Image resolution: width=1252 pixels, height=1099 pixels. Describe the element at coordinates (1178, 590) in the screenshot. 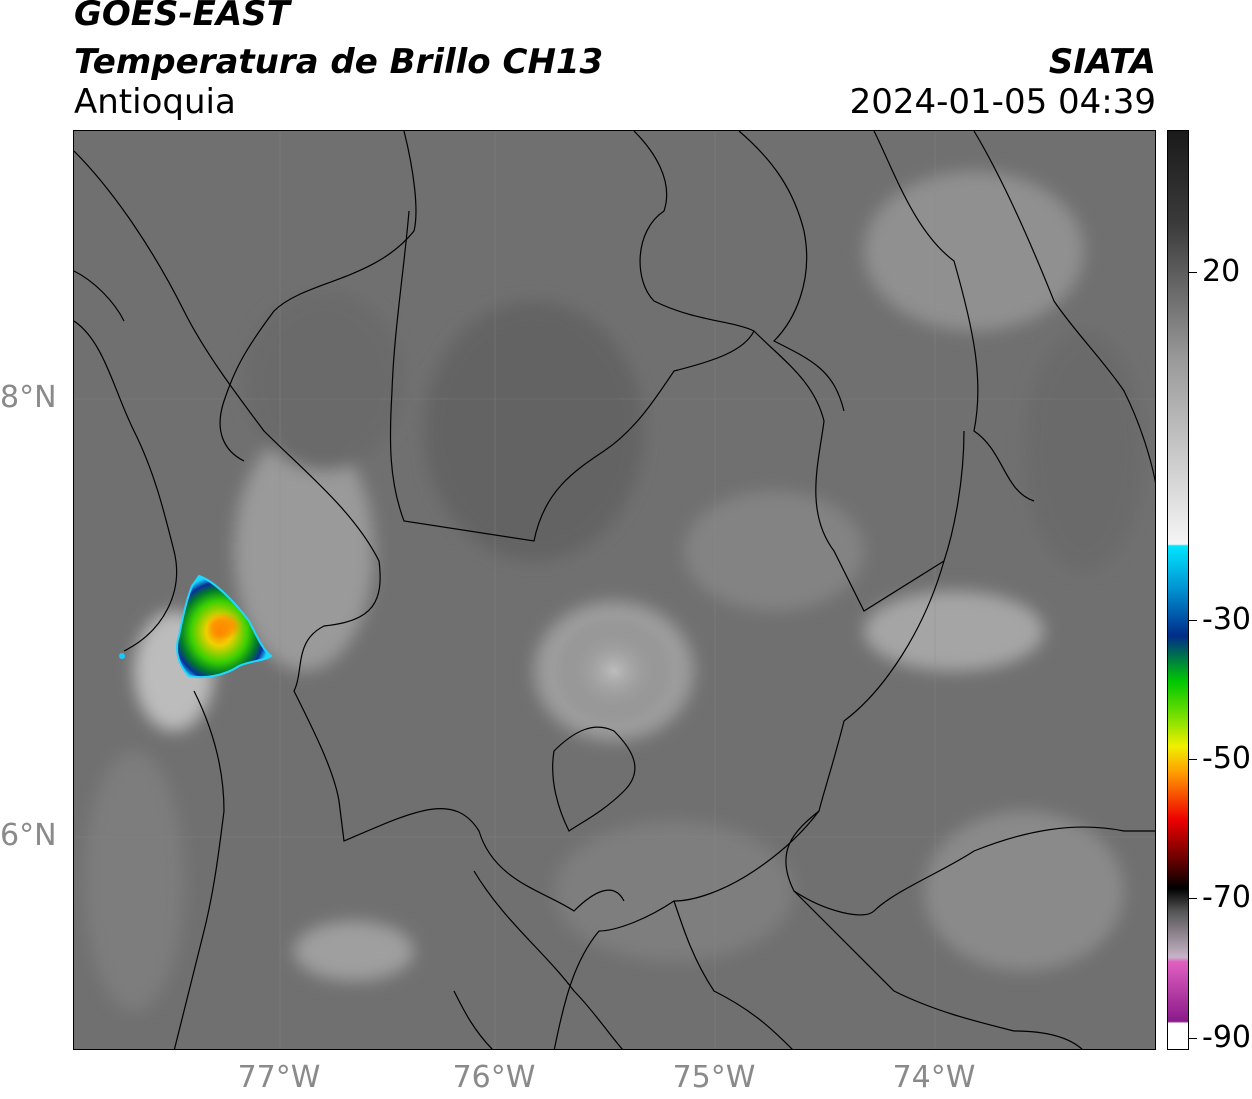

I see `temperature-colorbar` at that location.